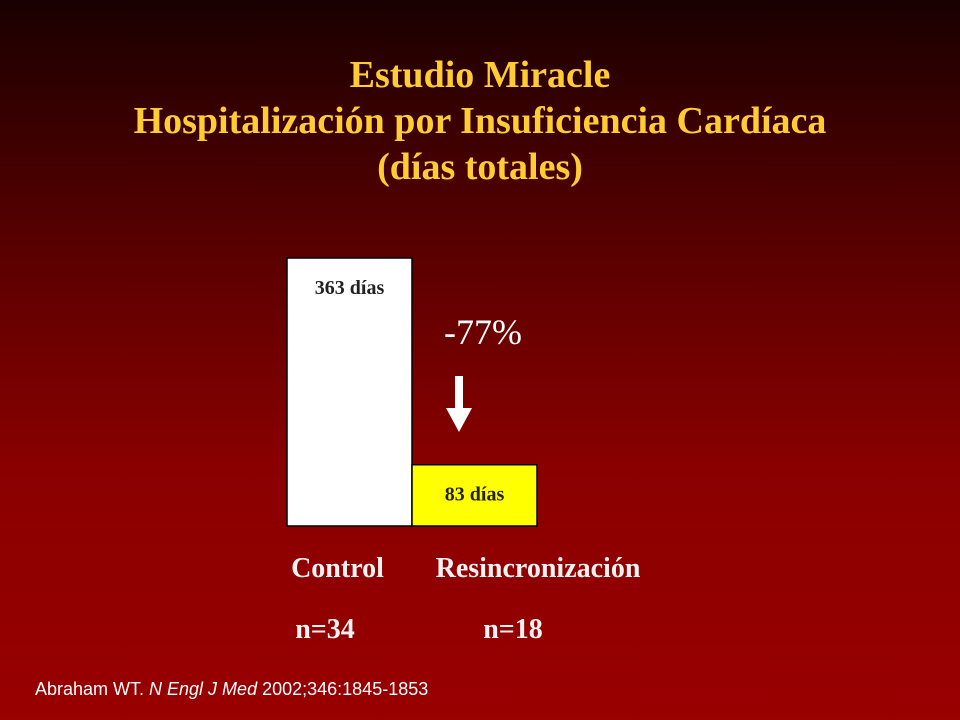  What do you see at coordinates (349, 392) in the screenshot?
I see `bar-control` at bounding box center [349, 392].